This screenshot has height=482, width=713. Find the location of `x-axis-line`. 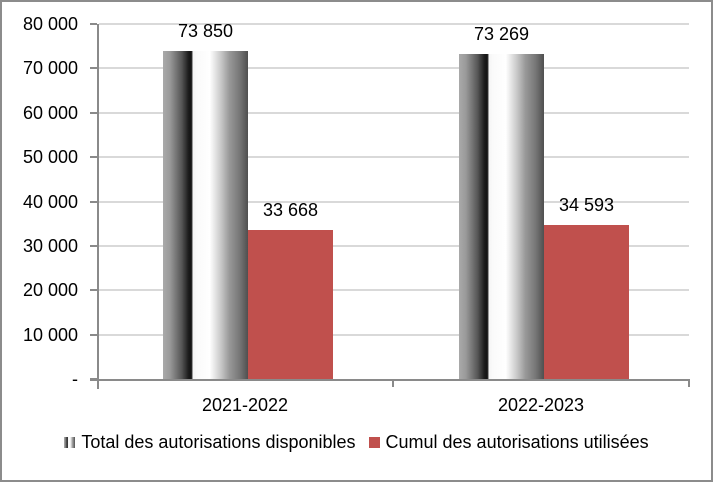

x-axis-line is located at coordinates (390, 380).